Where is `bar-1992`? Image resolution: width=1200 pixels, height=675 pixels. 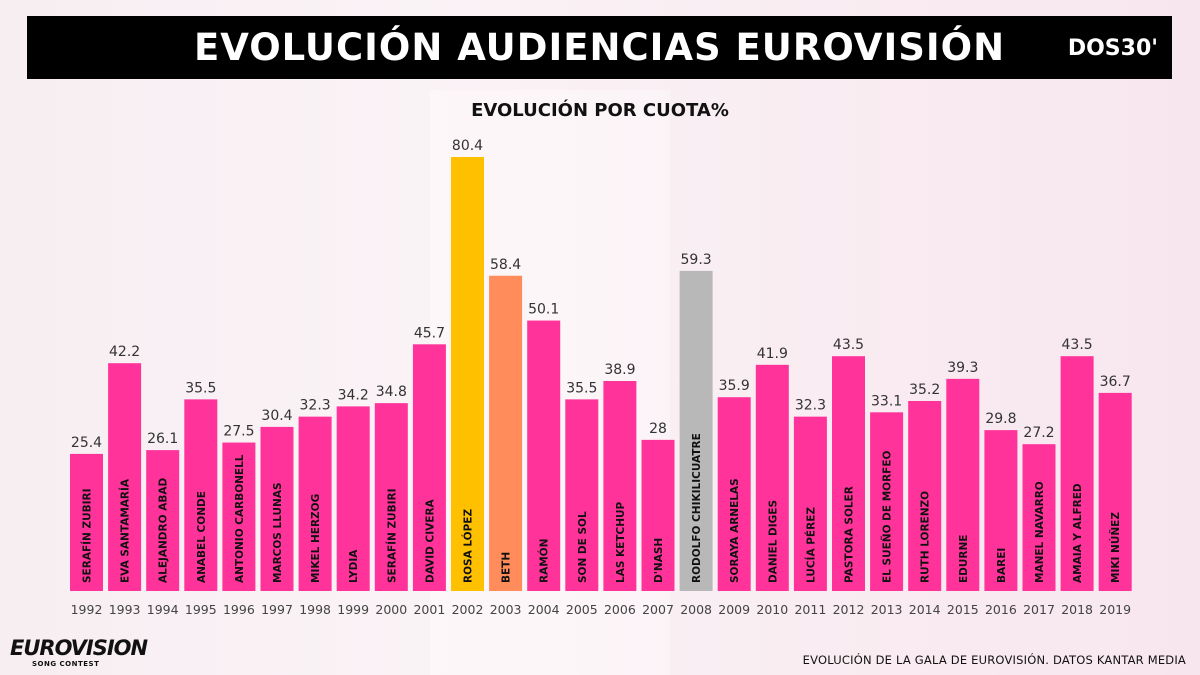 bar-1992 is located at coordinates (86, 522).